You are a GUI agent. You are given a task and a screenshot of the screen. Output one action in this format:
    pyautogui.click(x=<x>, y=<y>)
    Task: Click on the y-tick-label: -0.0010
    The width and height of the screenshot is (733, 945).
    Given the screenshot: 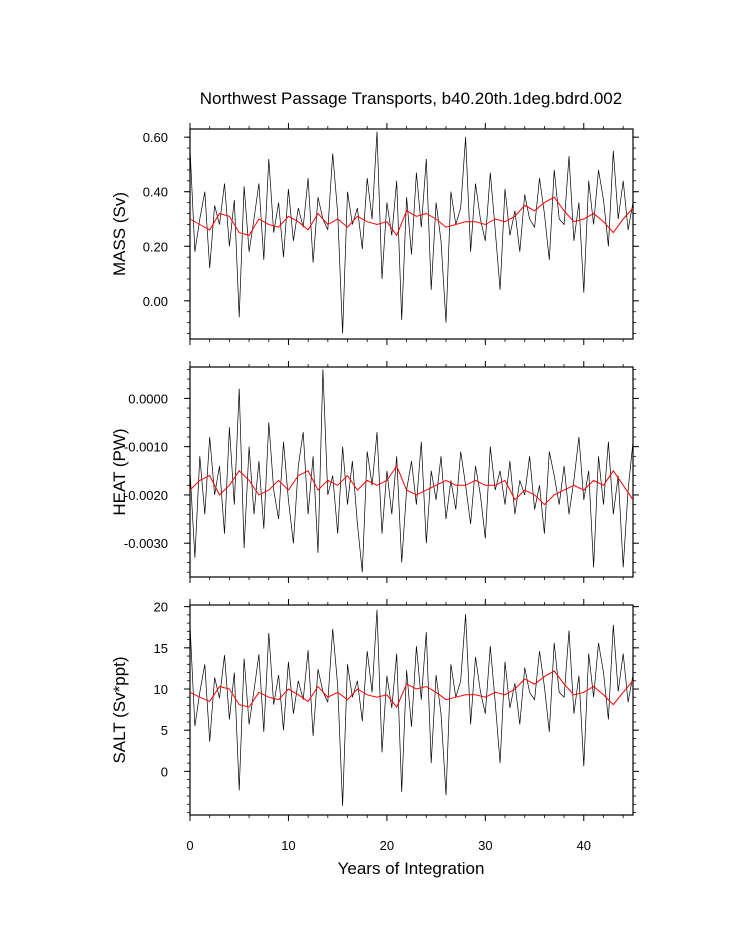 What is the action you would take?
    pyautogui.click(x=146, y=447)
    